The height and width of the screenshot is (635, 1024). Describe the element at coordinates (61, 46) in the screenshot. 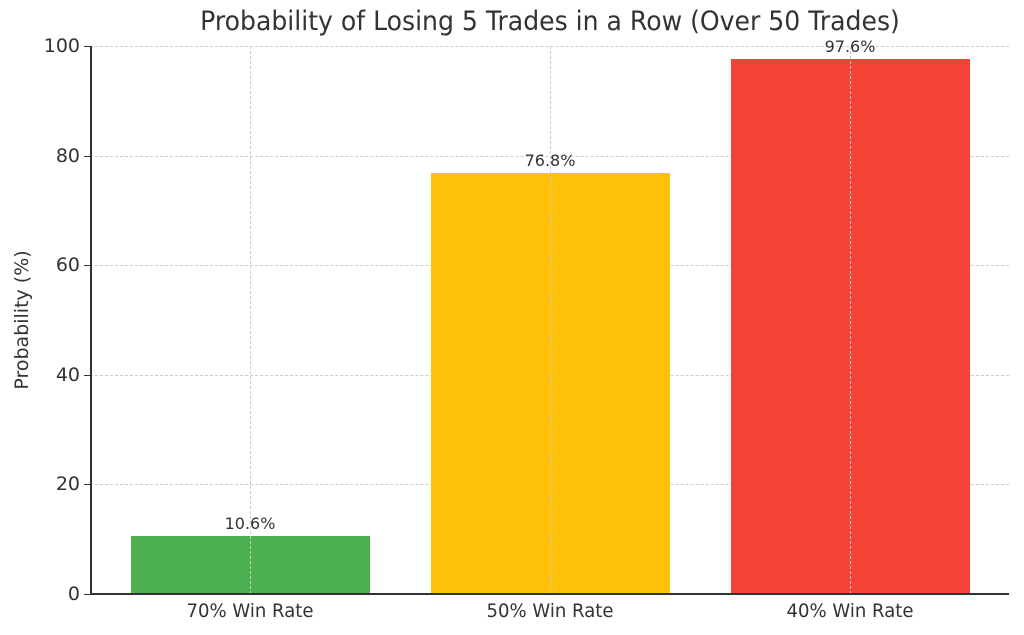

I see `y-tick-label: 100` at that location.